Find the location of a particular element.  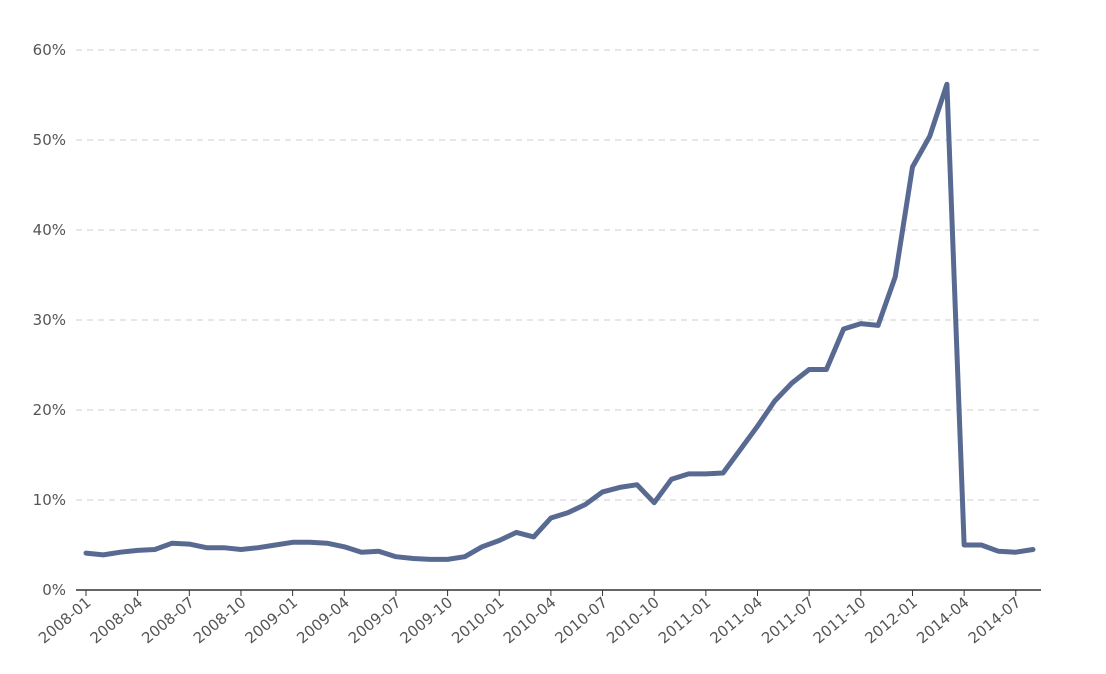

x-tick-label: 2010-10 is located at coordinates (633, 620).